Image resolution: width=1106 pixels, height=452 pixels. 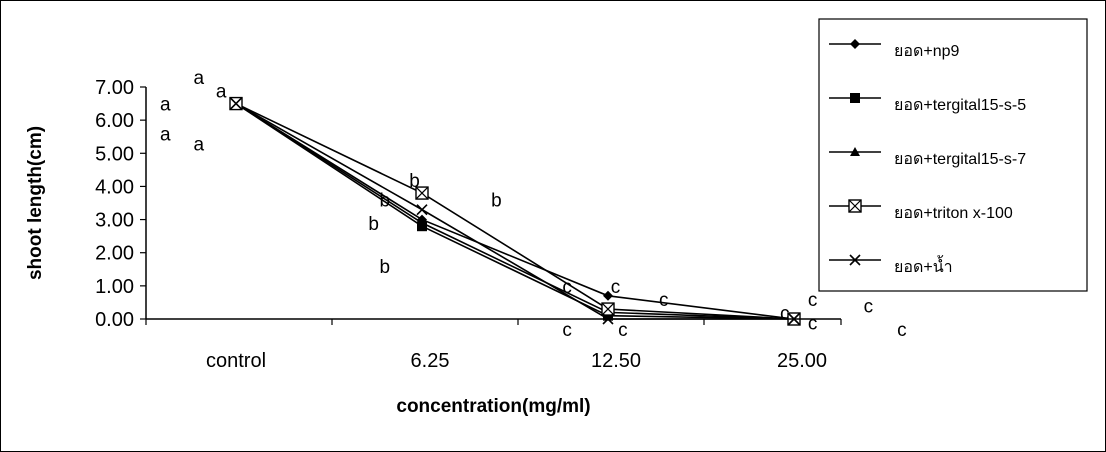 I want to click on x-tick-label: control, so click(x=236, y=361).